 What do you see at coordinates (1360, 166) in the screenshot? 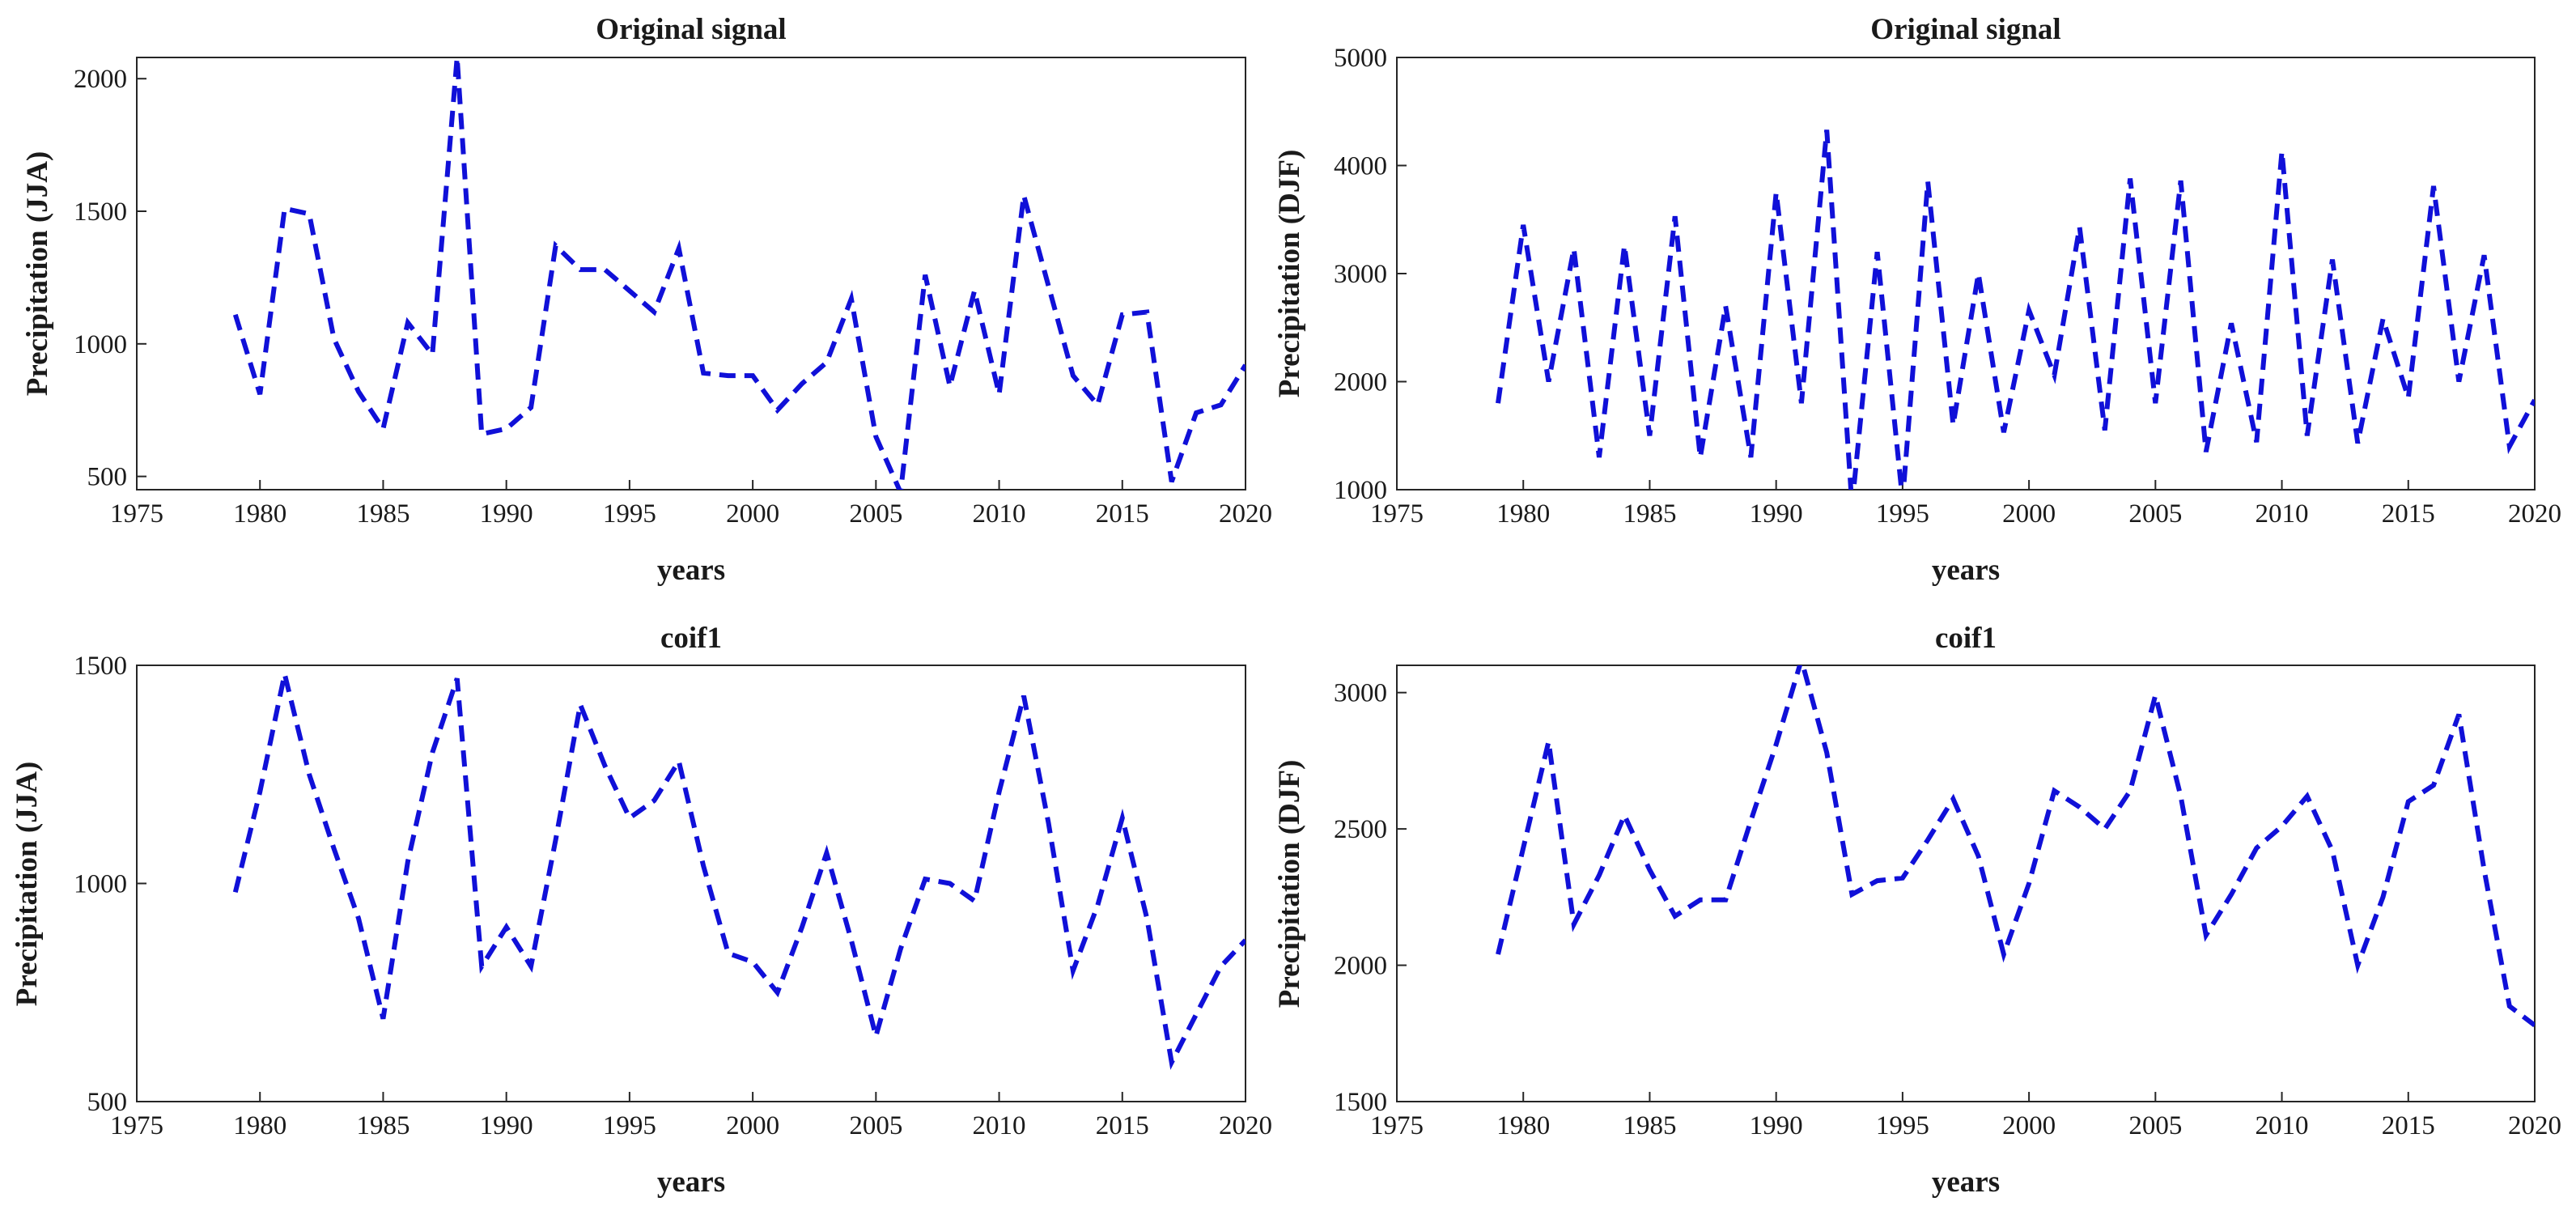
I see `y-tick-label: 4000` at bounding box center [1360, 166].